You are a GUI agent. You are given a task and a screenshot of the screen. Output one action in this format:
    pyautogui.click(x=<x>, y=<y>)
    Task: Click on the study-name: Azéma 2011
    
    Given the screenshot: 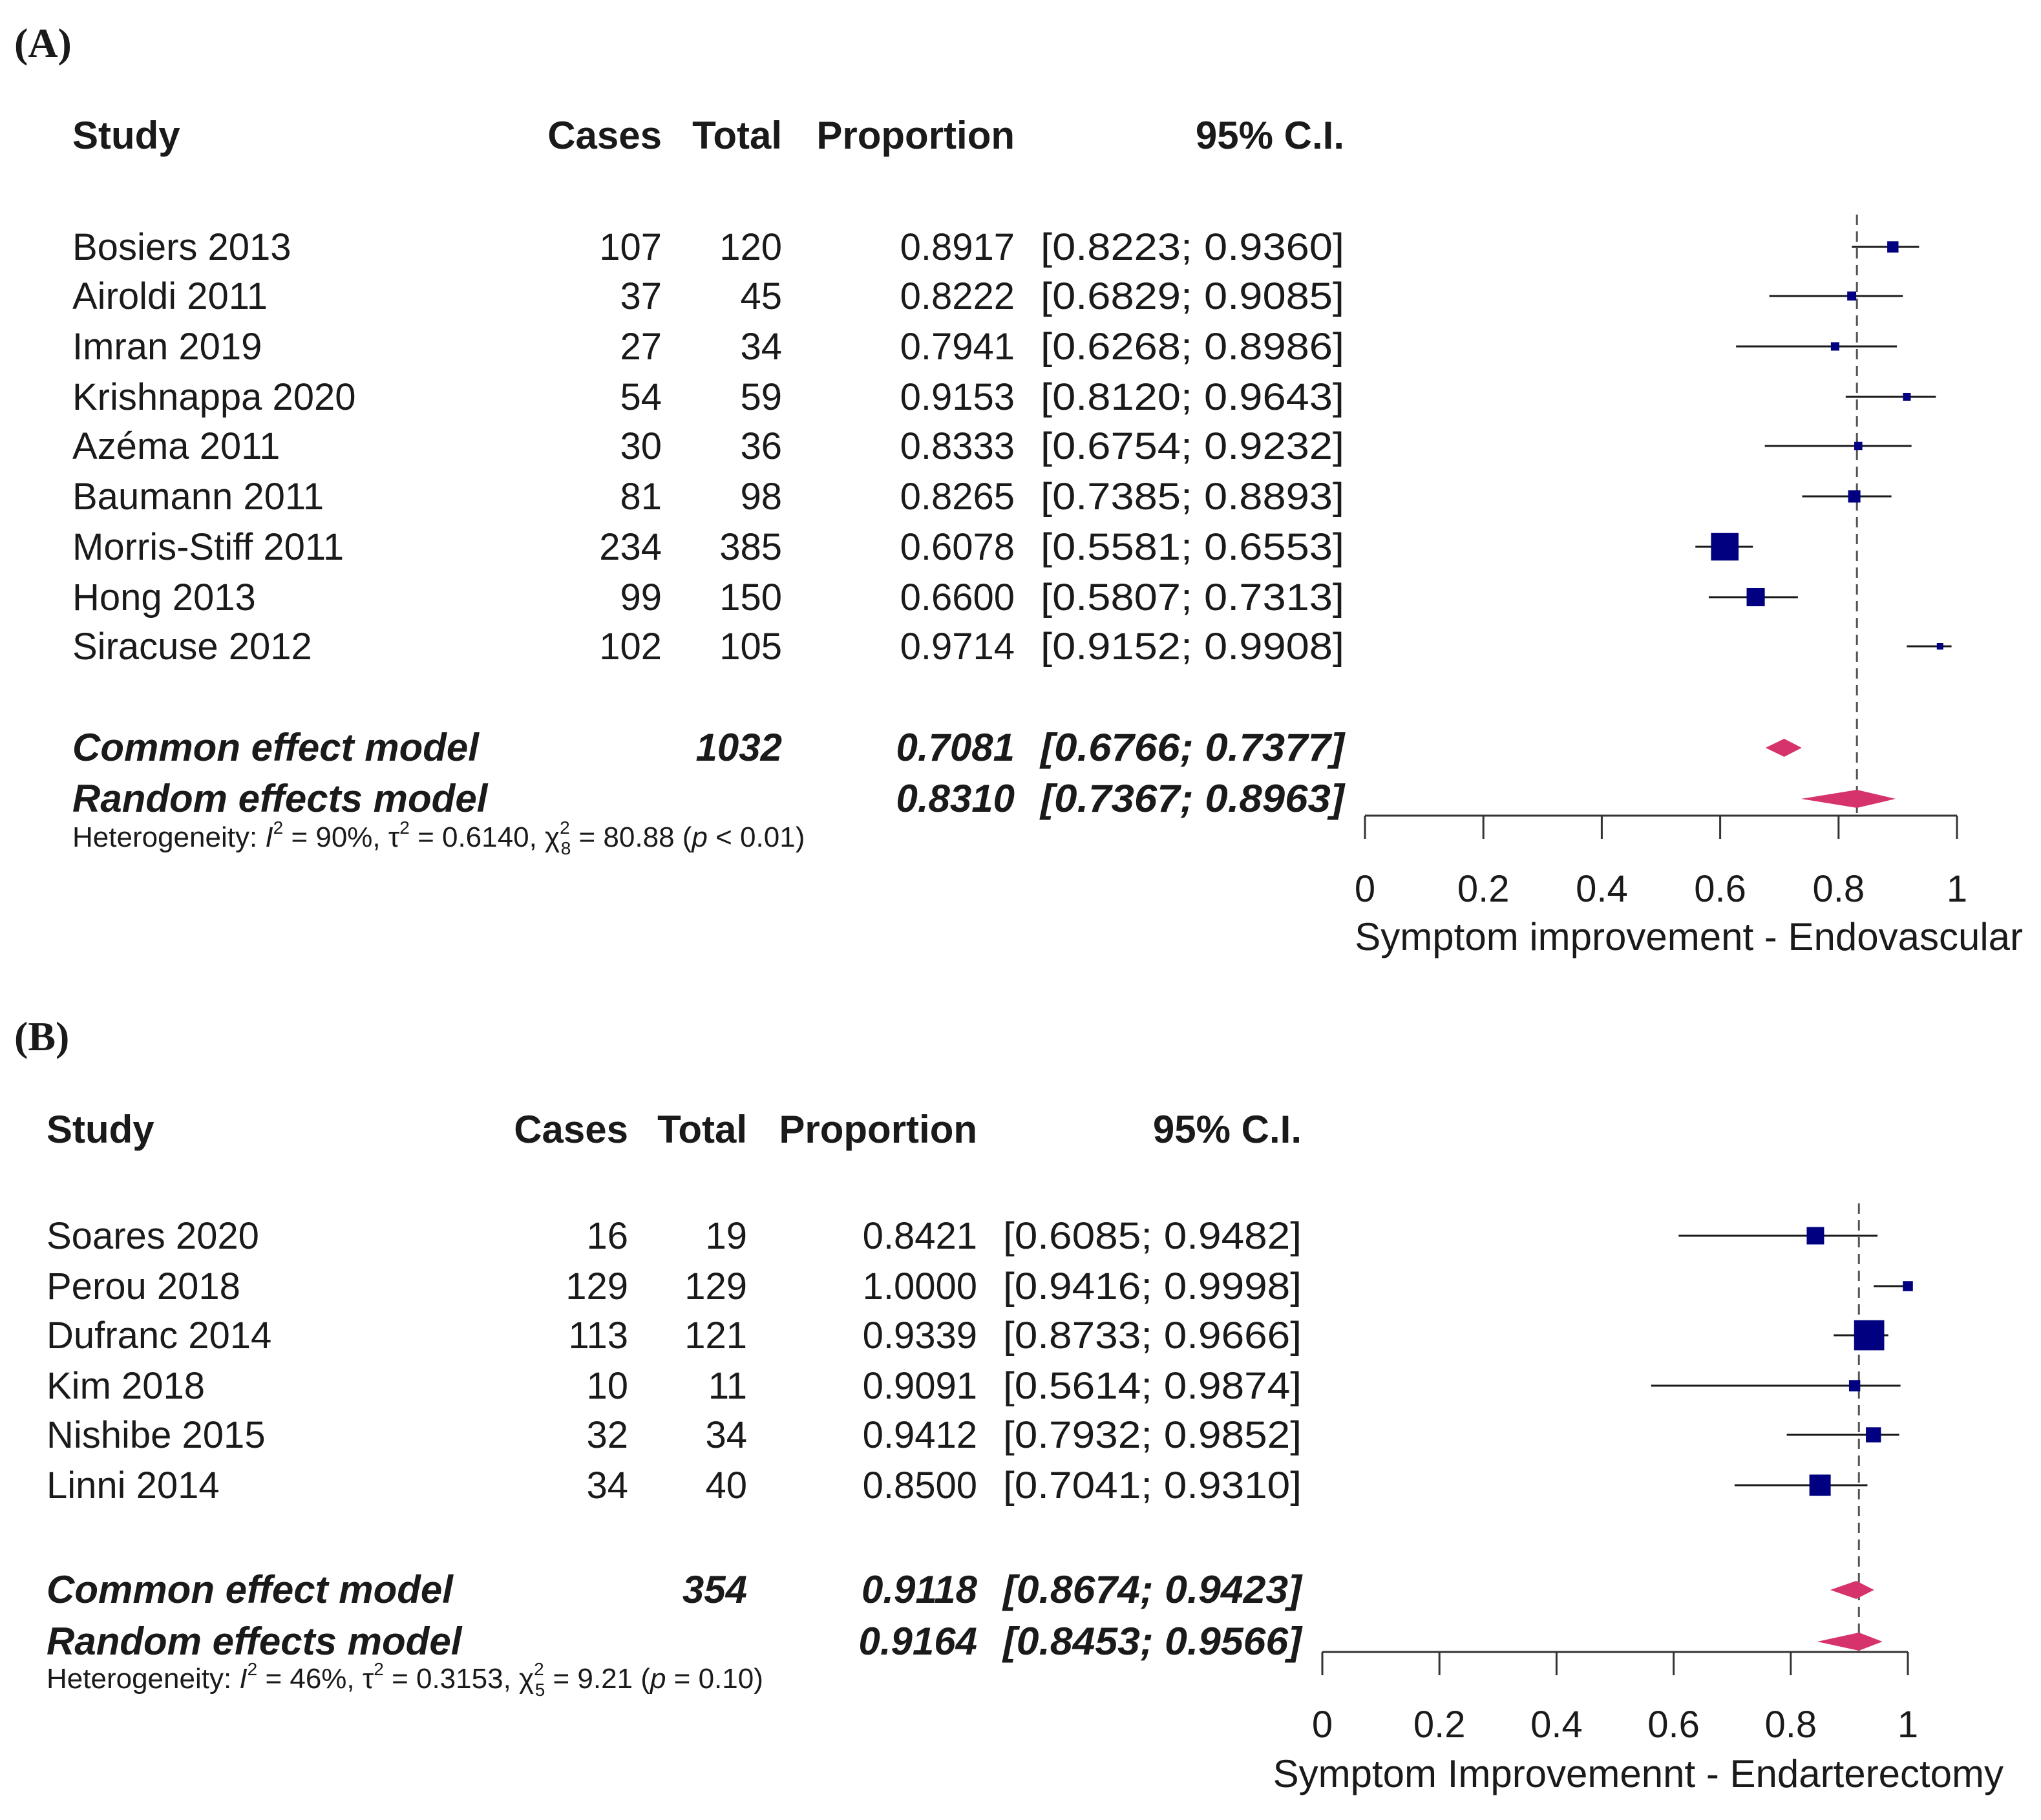 What is the action you would take?
    pyautogui.click(x=176, y=446)
    